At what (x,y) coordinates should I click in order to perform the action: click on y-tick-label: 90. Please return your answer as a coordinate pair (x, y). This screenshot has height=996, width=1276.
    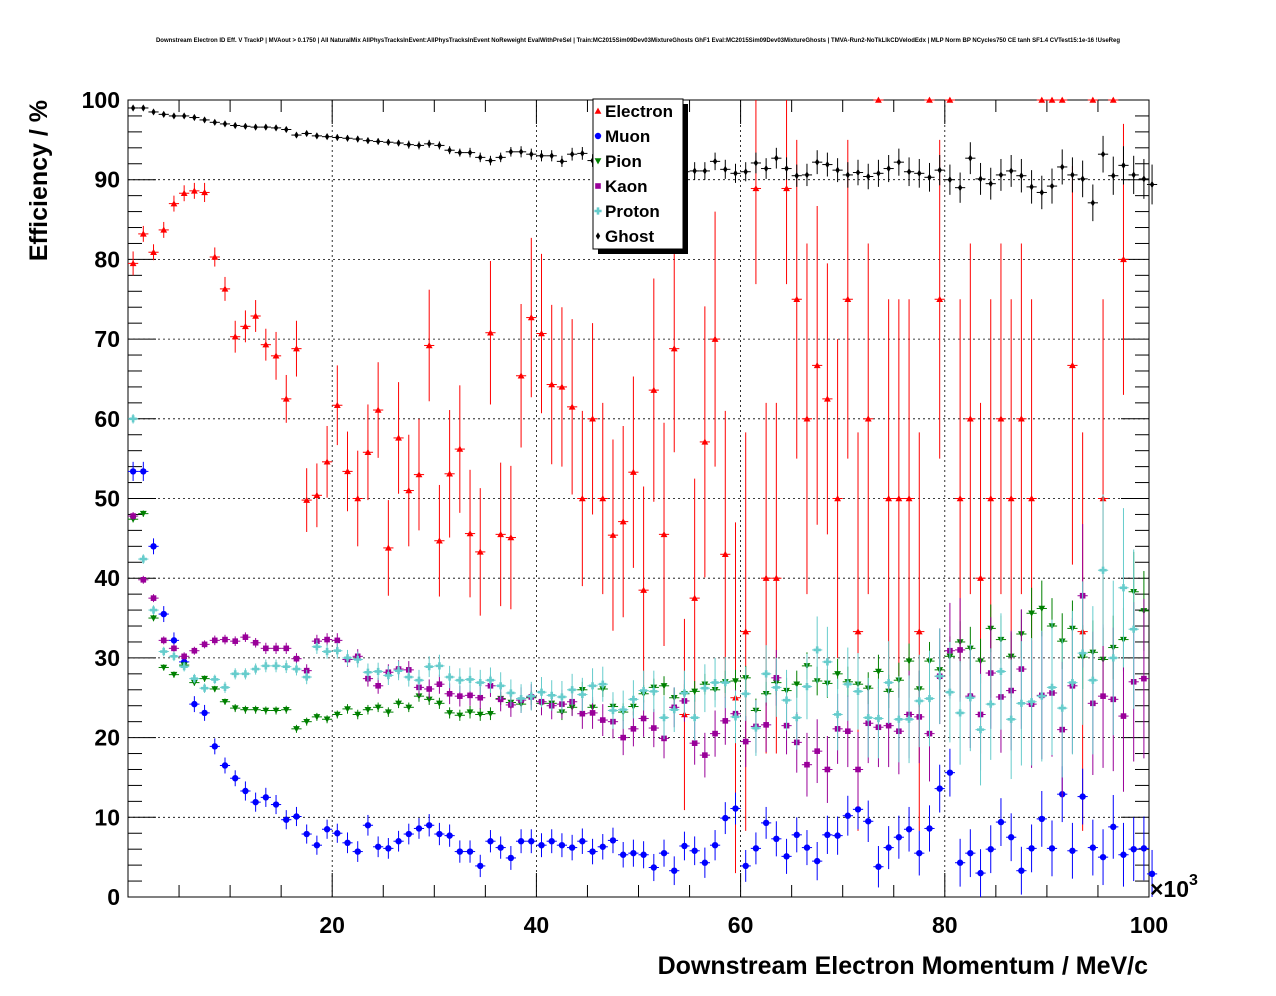
    Looking at the image, I should click on (107, 180).